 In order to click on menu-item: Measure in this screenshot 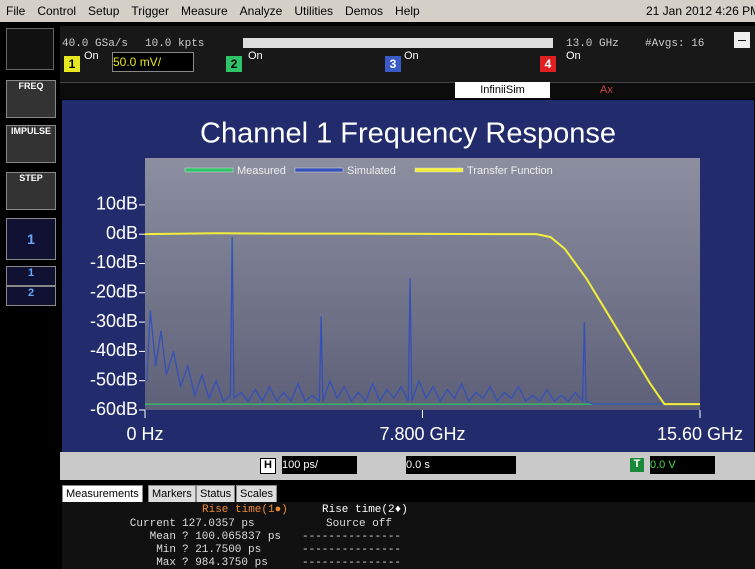, I will do `click(204, 11)`.